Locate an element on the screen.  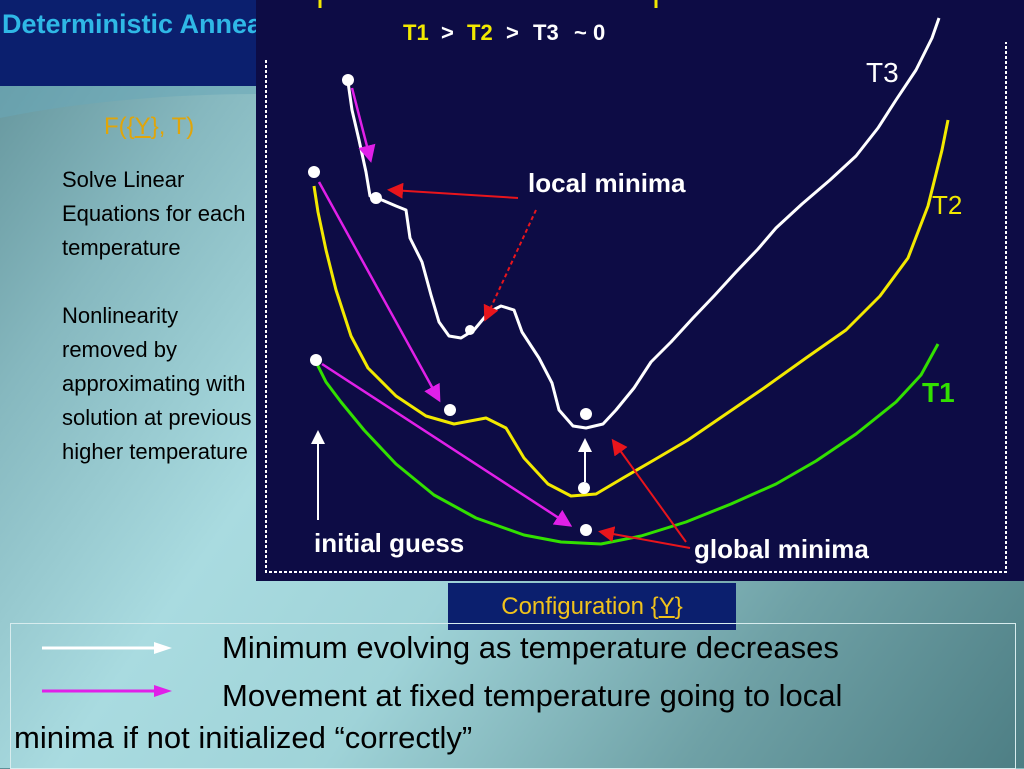
t3-label: T3 is located at coordinates (882, 72).